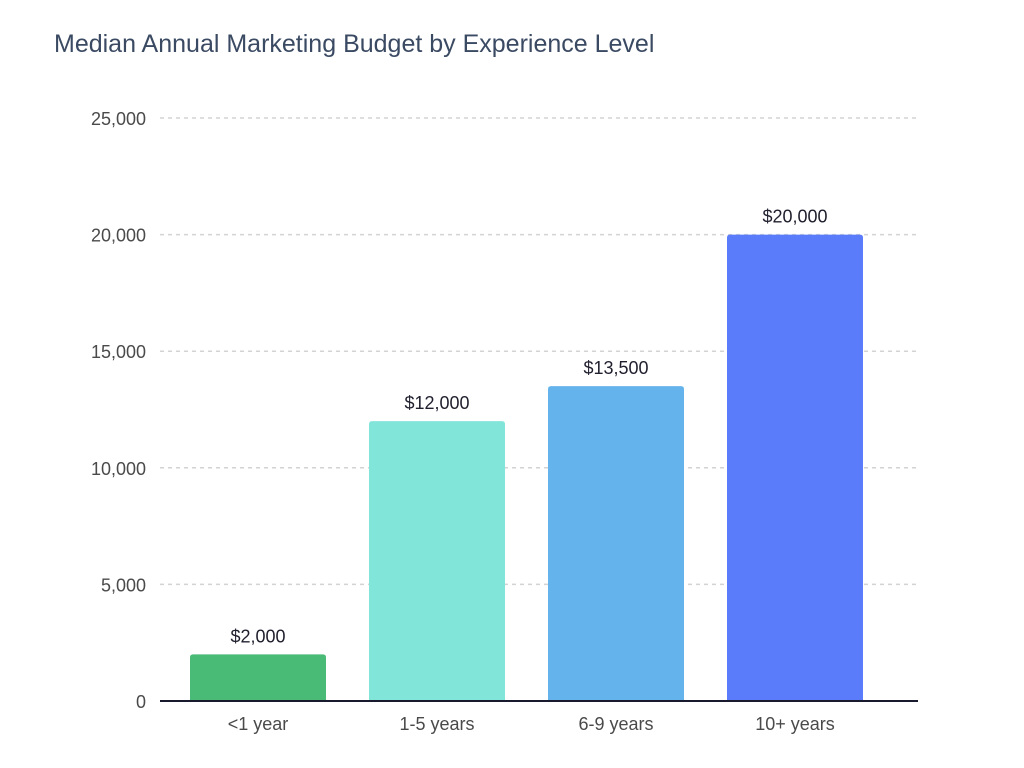 This screenshot has width=1024, height=768. Describe the element at coordinates (118, 236) in the screenshot. I see `y-tick-label: 20,000` at that location.